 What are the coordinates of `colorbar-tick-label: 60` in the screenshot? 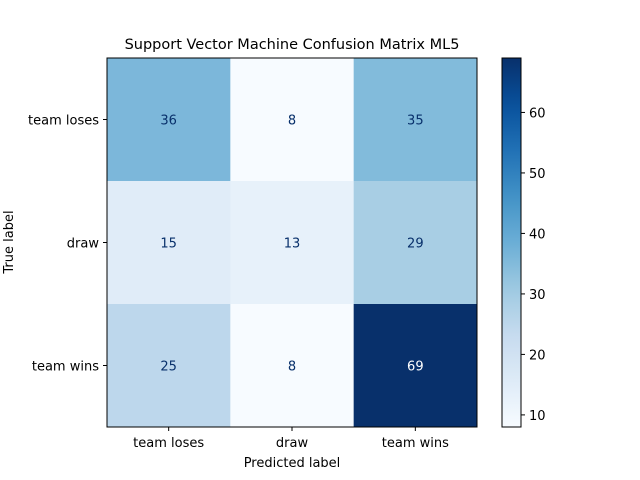 It's located at (537, 113).